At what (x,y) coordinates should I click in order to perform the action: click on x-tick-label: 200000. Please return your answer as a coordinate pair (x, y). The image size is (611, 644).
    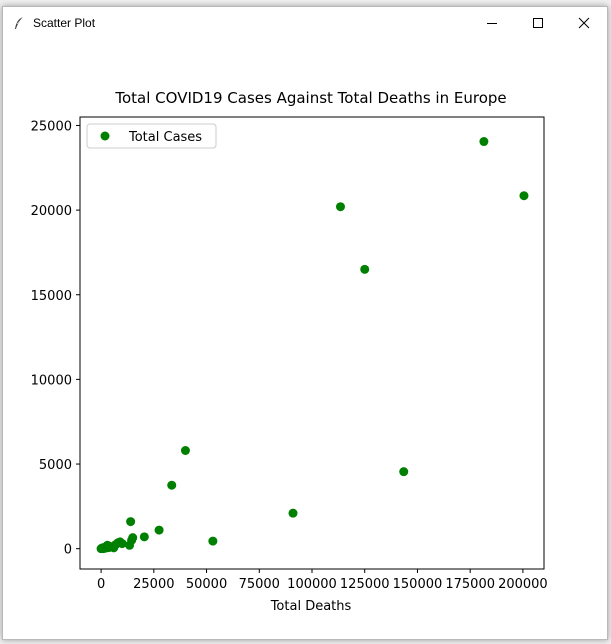
    Looking at the image, I should click on (523, 584).